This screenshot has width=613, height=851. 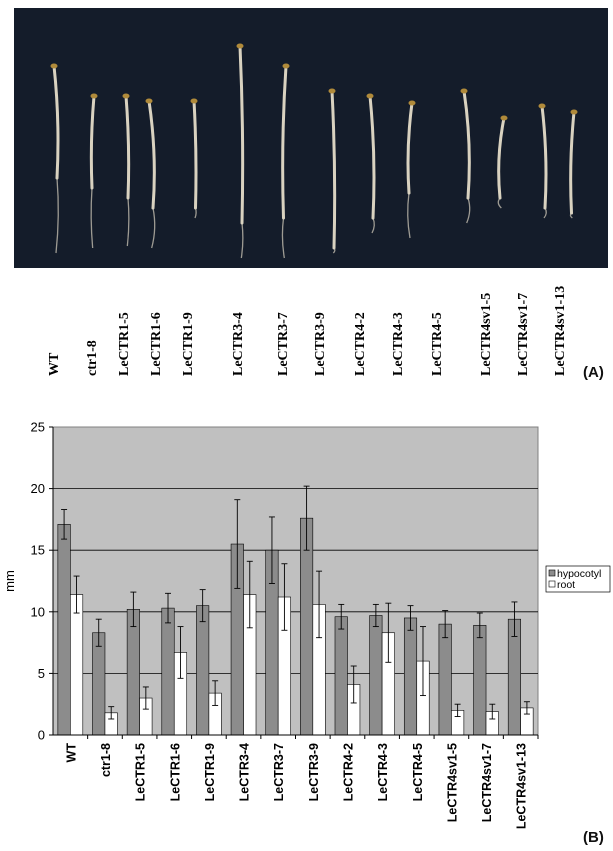 What do you see at coordinates (566, 585) in the screenshot?
I see `legend-label-root: root` at bounding box center [566, 585].